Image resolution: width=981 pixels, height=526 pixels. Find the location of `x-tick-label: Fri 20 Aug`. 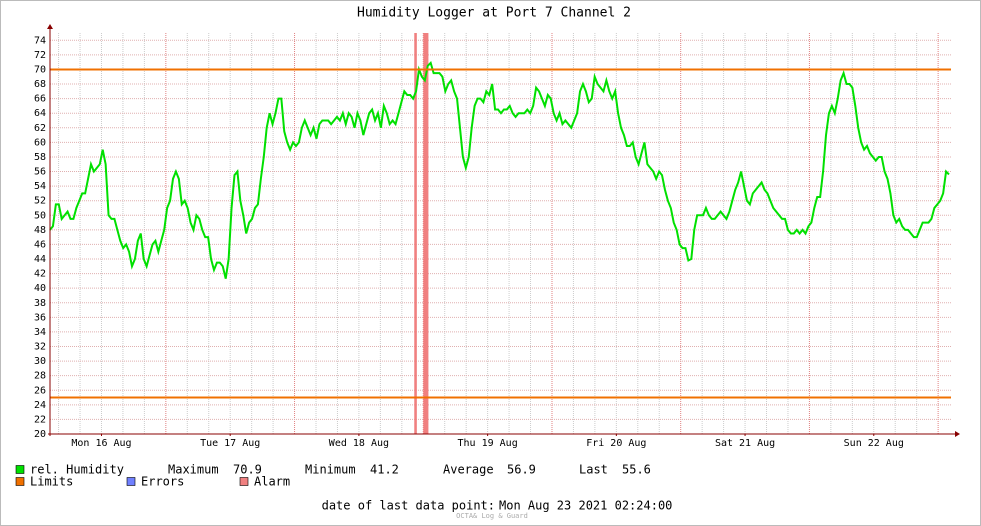

x-tick-label: Fri 20 Aug is located at coordinates (616, 443).